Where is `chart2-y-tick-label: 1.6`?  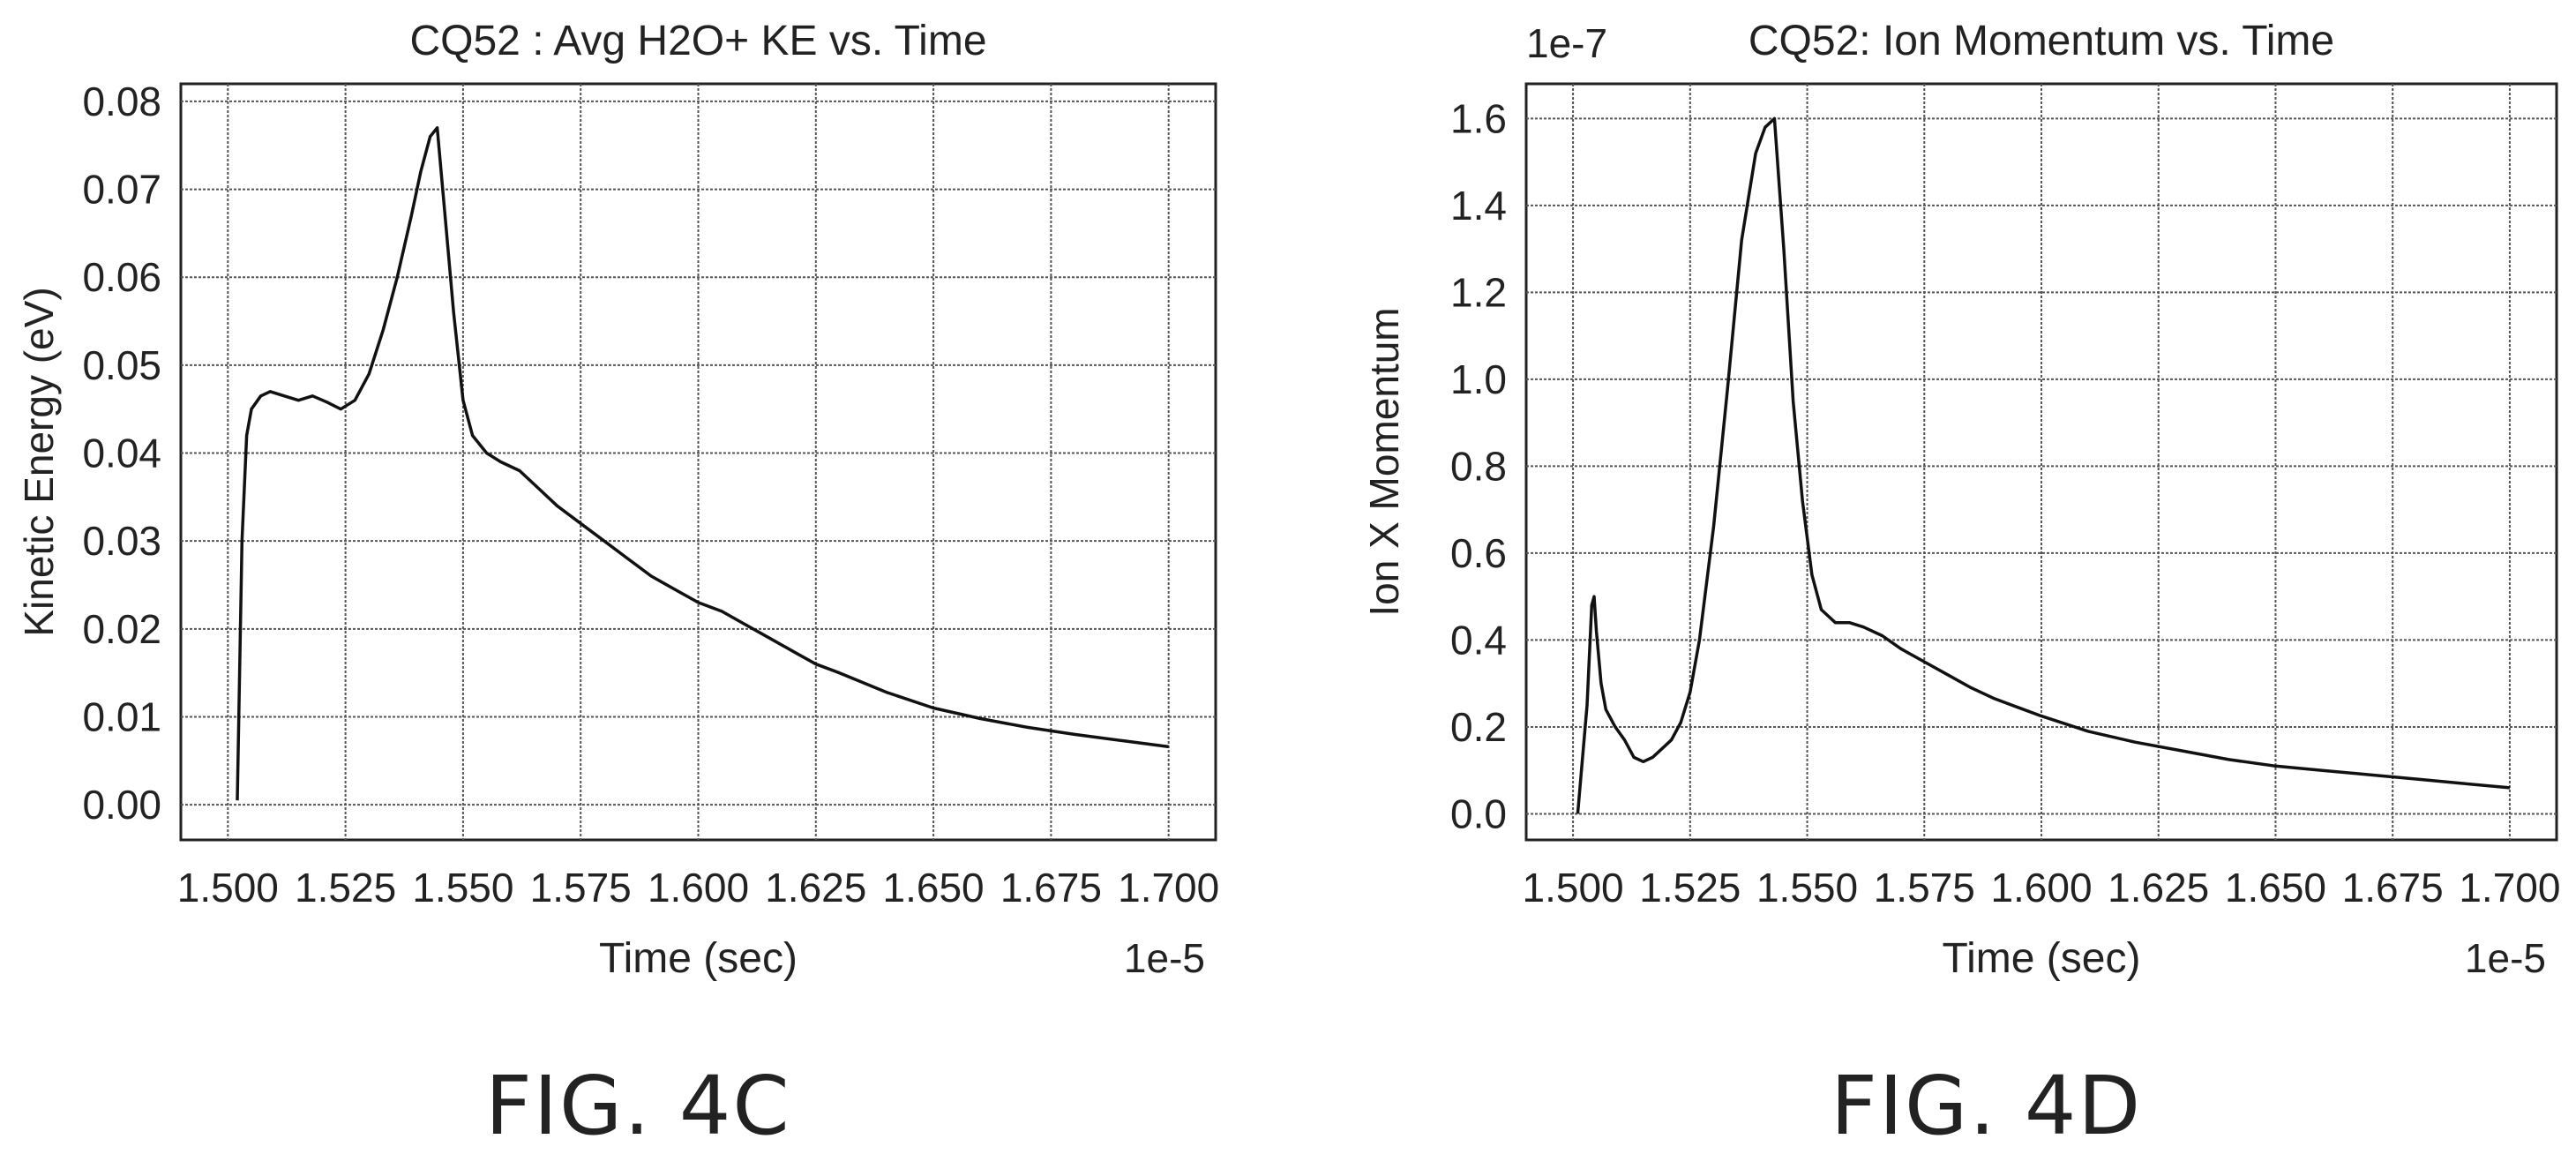 chart2-y-tick-label: 1.6 is located at coordinates (1479, 118).